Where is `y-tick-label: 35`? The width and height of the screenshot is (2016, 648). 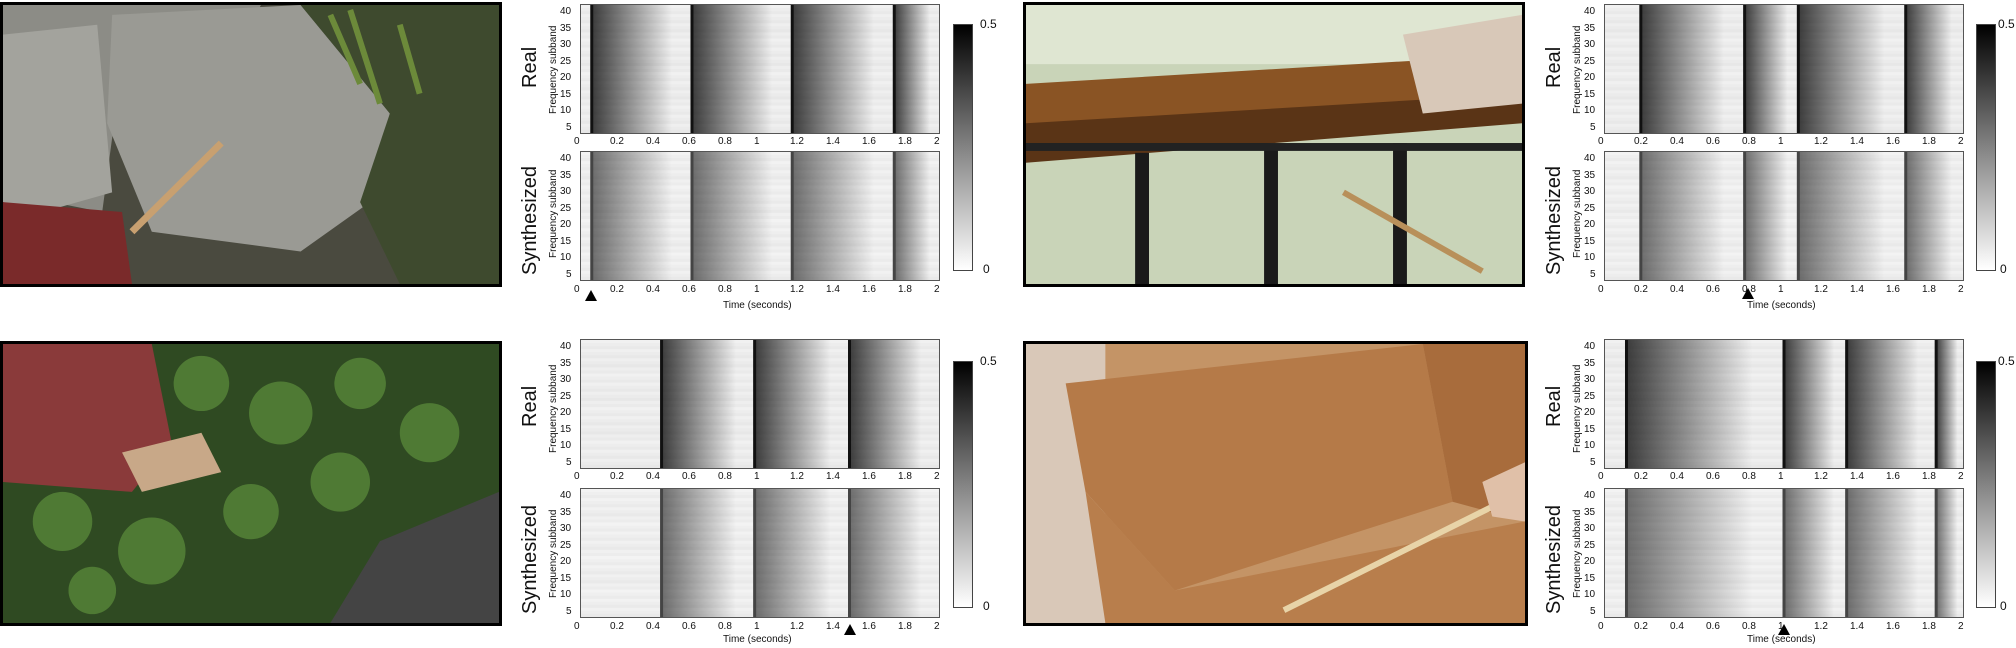 y-tick-label: 35 is located at coordinates (566, 512).